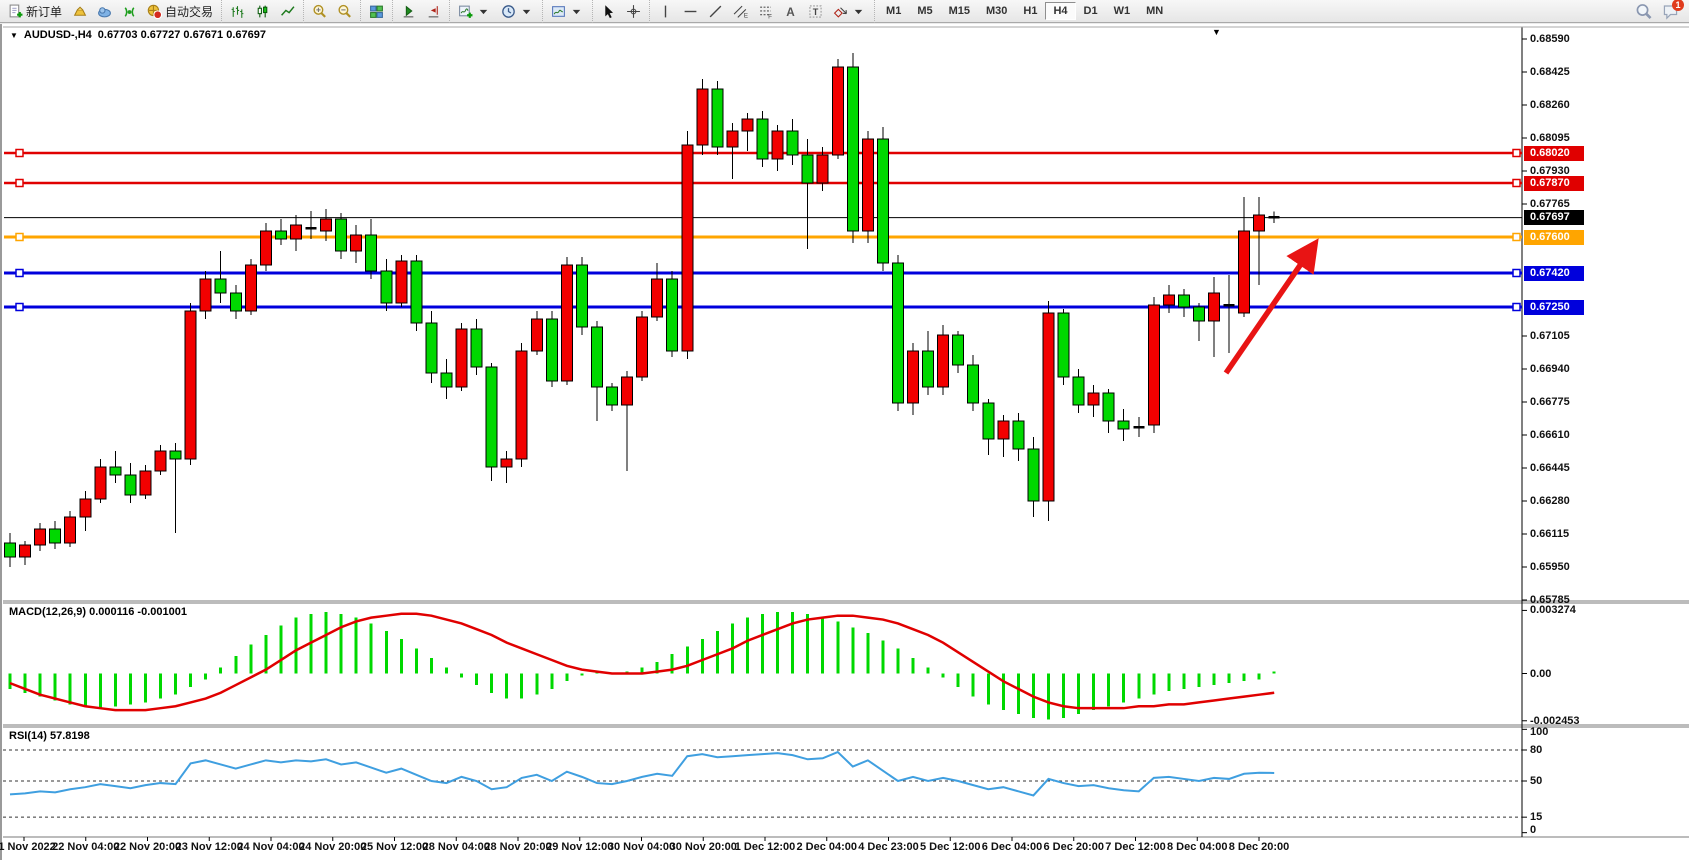 The width and height of the screenshot is (1689, 860). I want to click on timeframe-M5-button: M5, so click(925, 11).